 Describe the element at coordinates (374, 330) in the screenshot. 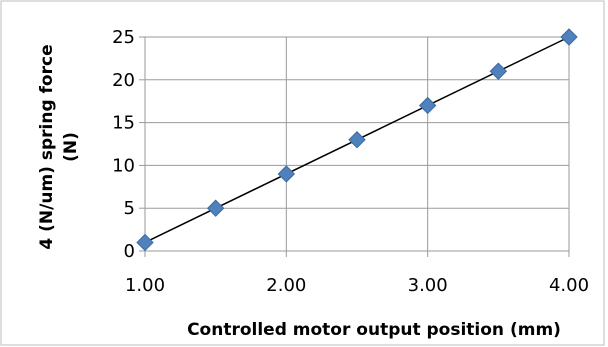

I see `x-axis-title: Controlled motor output position (mm)` at that location.